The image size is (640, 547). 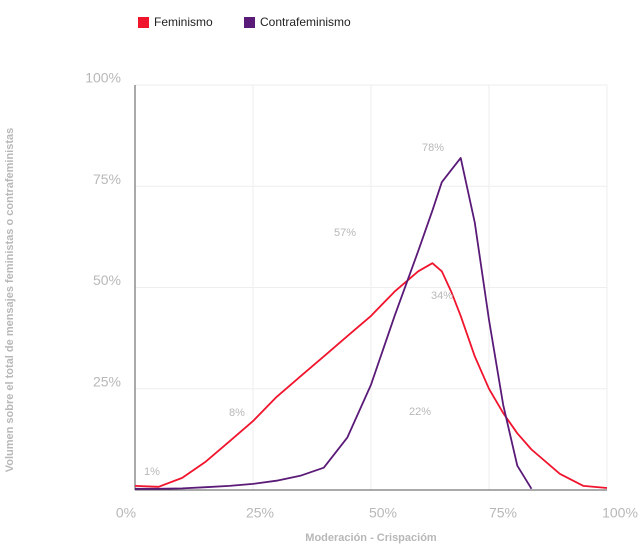 What do you see at coordinates (371, 538) in the screenshot?
I see `x-axis-label: Moderación - Crispacióm` at bounding box center [371, 538].